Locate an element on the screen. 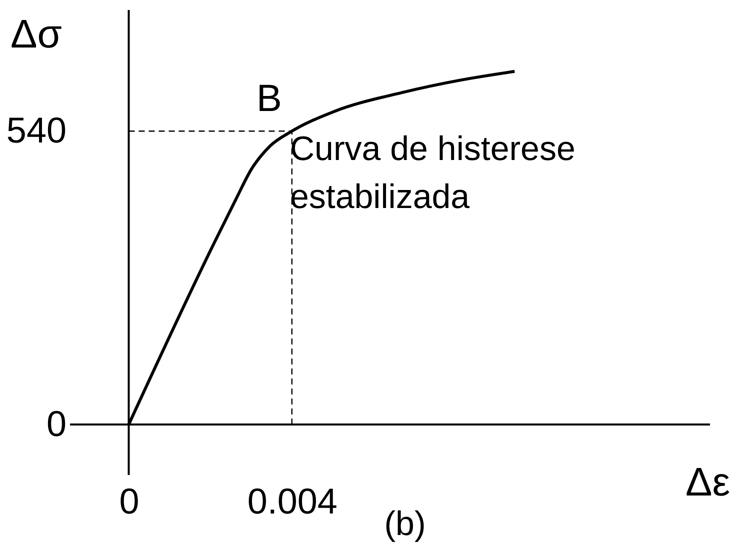 The image size is (746, 558). x-axis-title: Δε is located at coordinates (708, 482).